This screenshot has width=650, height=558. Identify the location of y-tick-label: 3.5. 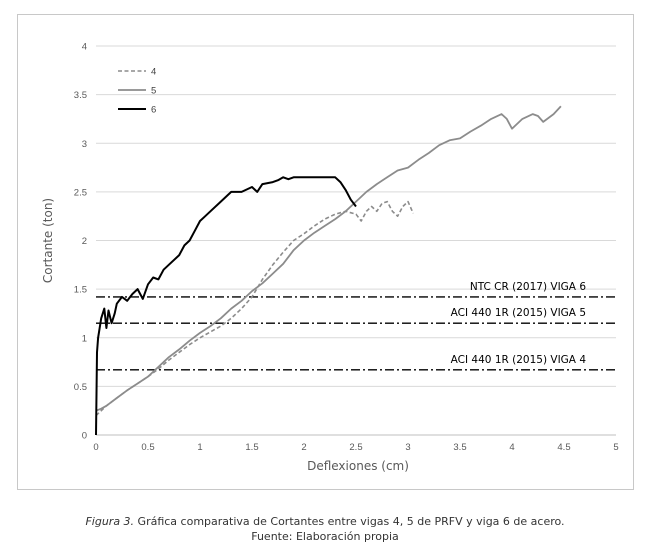
(80, 95).